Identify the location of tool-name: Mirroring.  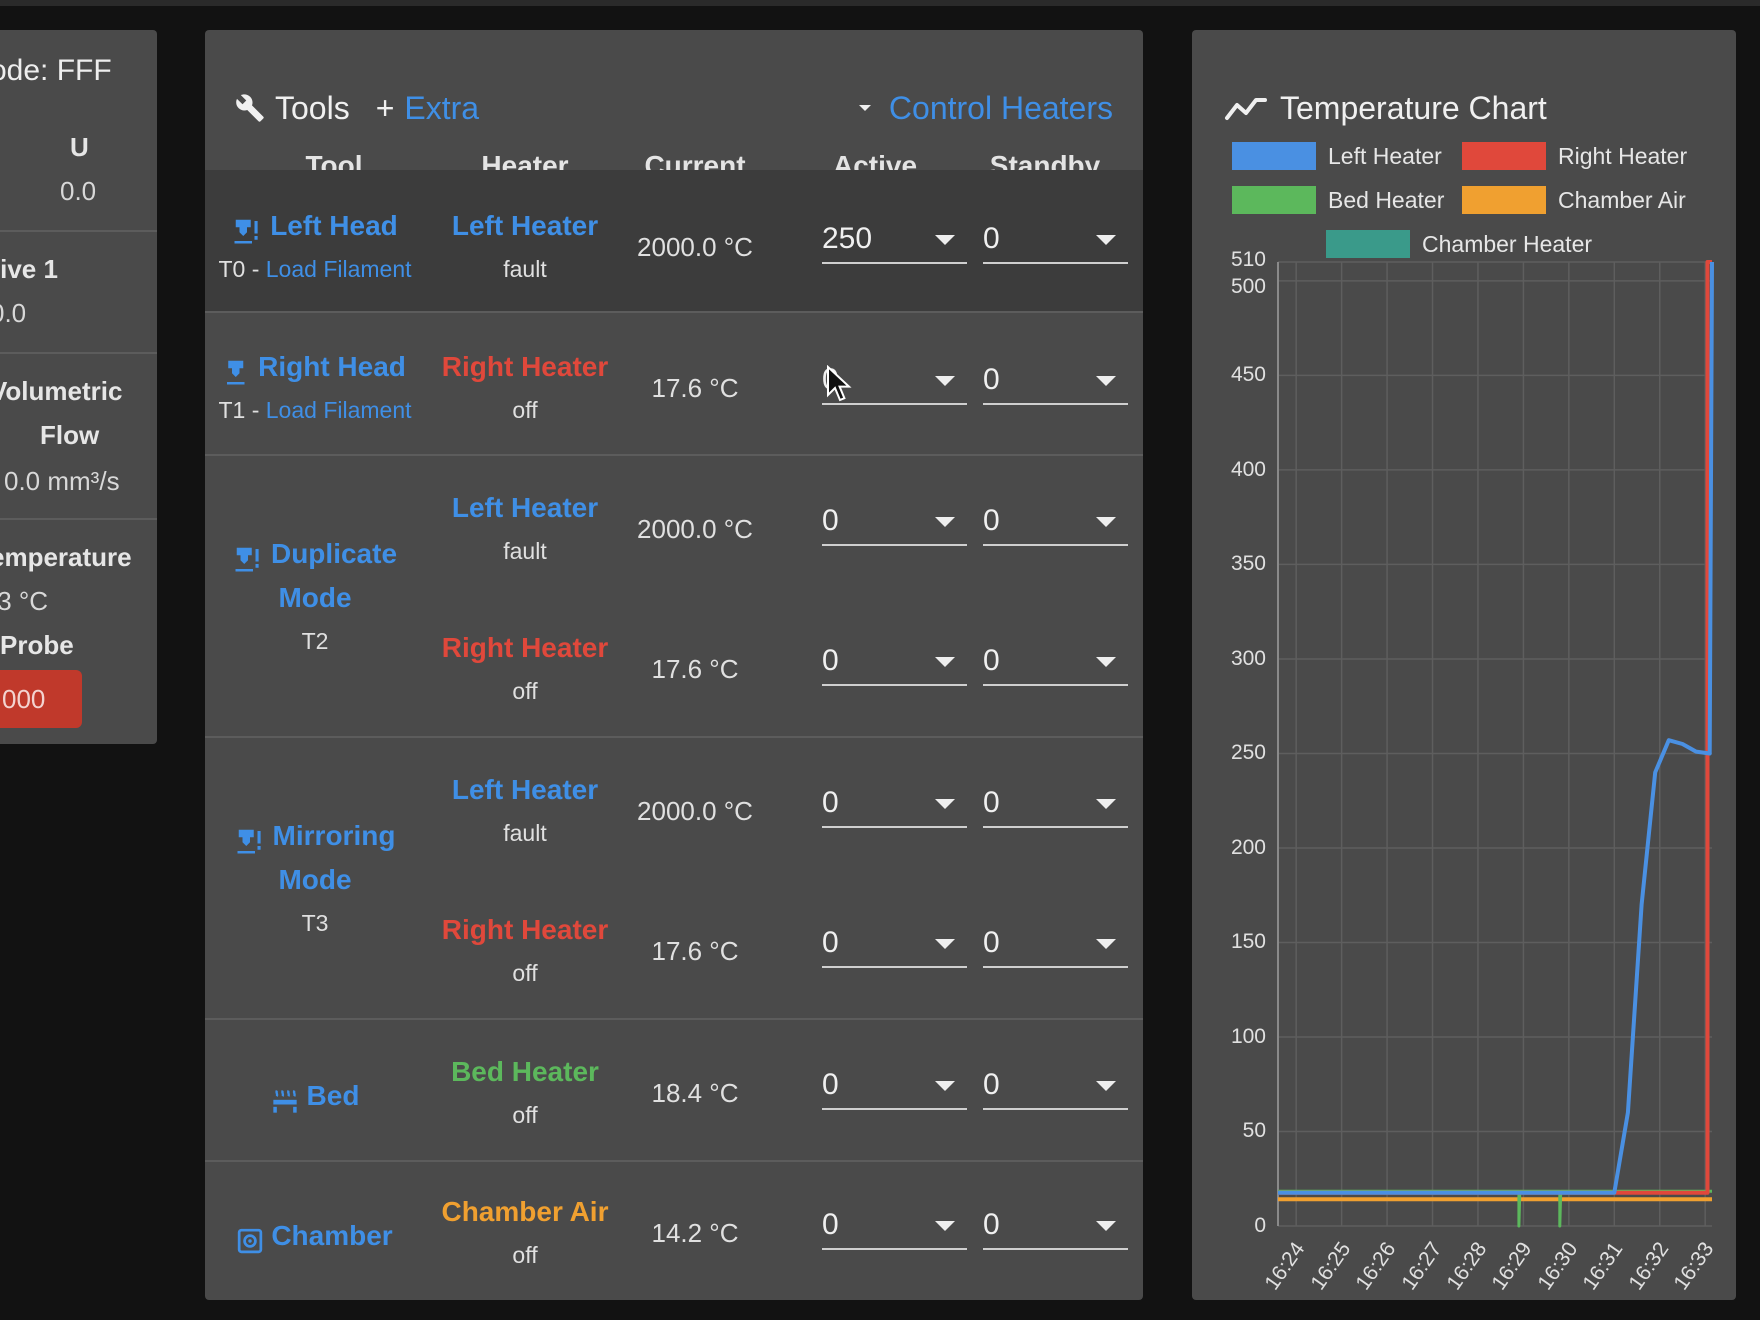
(315, 838).